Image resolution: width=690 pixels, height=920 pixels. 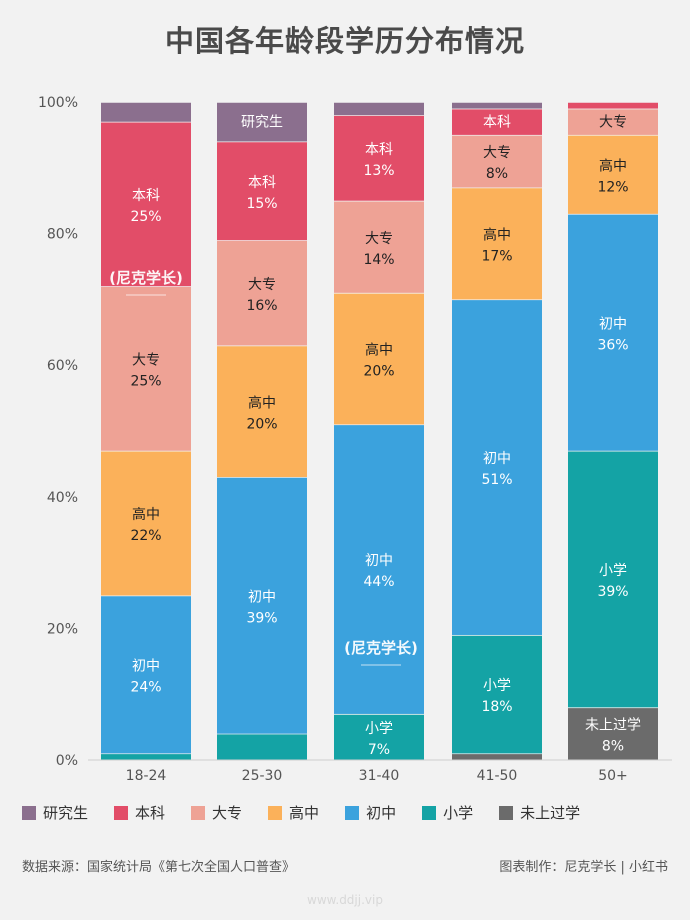 What do you see at coordinates (496, 256) in the screenshot?
I see `segment-value-label: 17%` at bounding box center [496, 256].